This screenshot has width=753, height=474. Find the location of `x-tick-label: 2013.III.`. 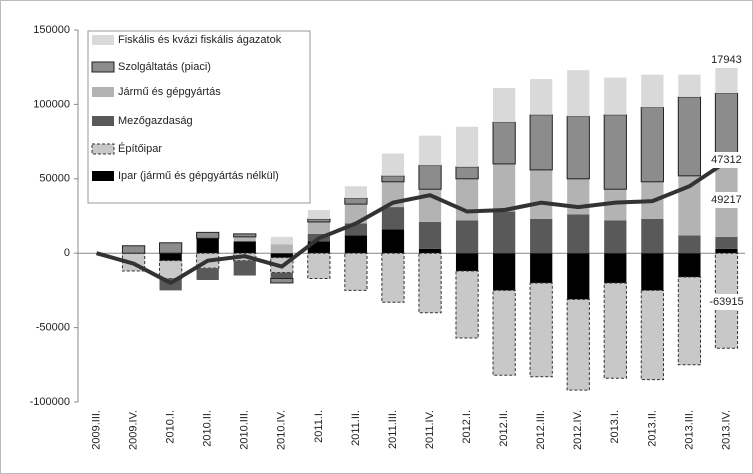

x-tick-label: 2013.III. is located at coordinates (689, 430).